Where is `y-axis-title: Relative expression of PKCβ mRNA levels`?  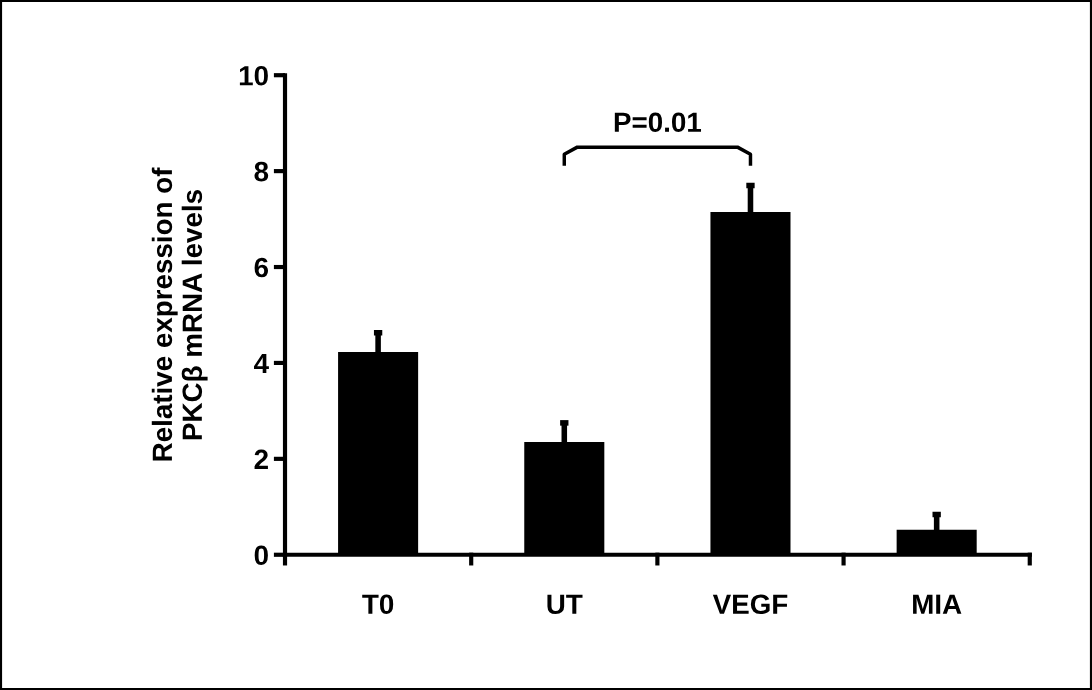
y-axis-title: Relative expression of PKCβ mRNA levels is located at coordinates (179, 314).